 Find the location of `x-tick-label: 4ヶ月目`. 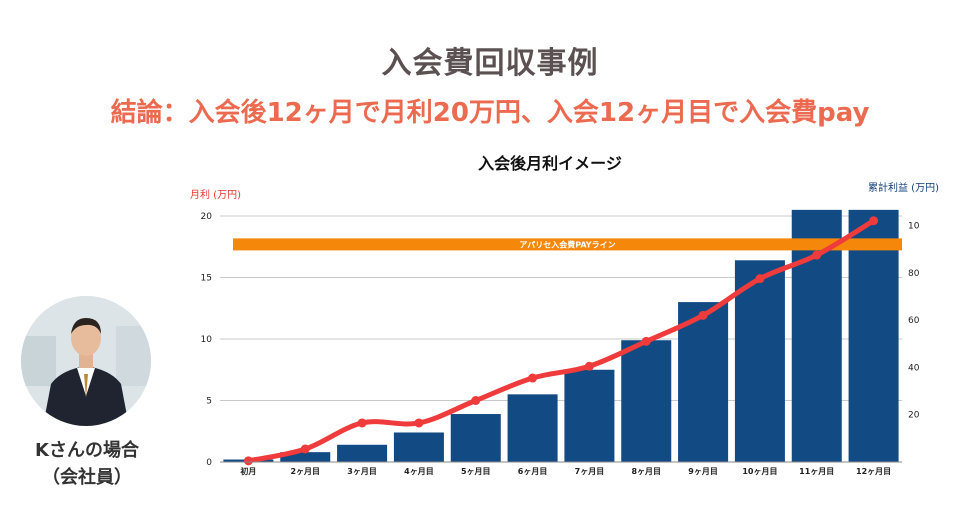

x-tick-label: 4ヶ月目 is located at coordinates (419, 471).